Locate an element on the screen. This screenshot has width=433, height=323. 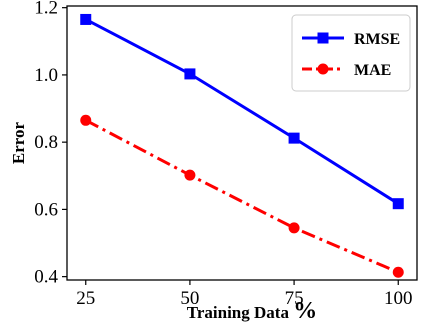
y-tick-label: 0.4 is located at coordinates (46, 277).